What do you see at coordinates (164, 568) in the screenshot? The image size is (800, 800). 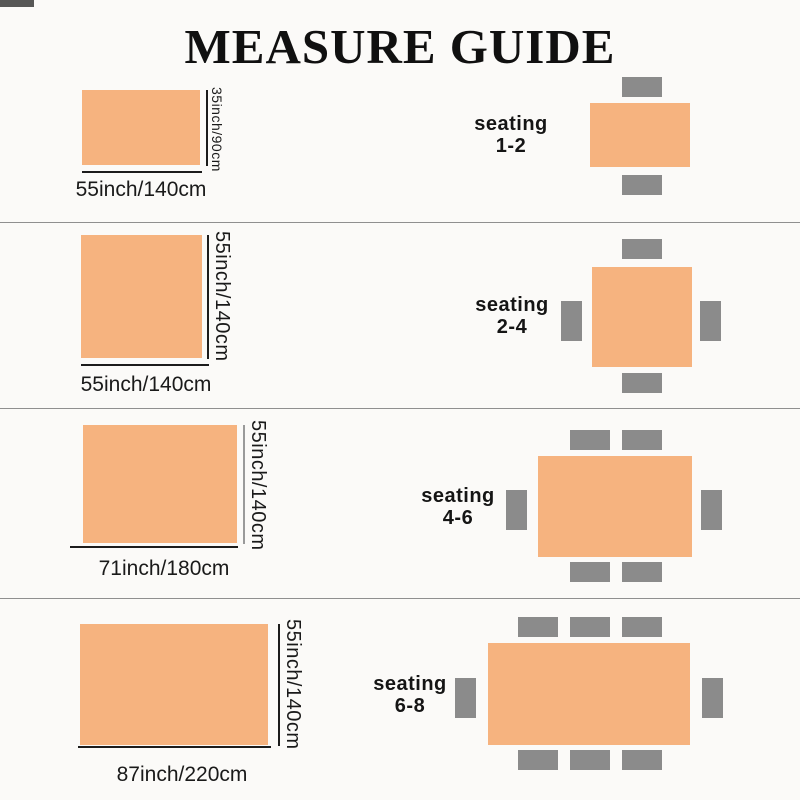 I see `width-label: 71inch/180cm` at bounding box center [164, 568].